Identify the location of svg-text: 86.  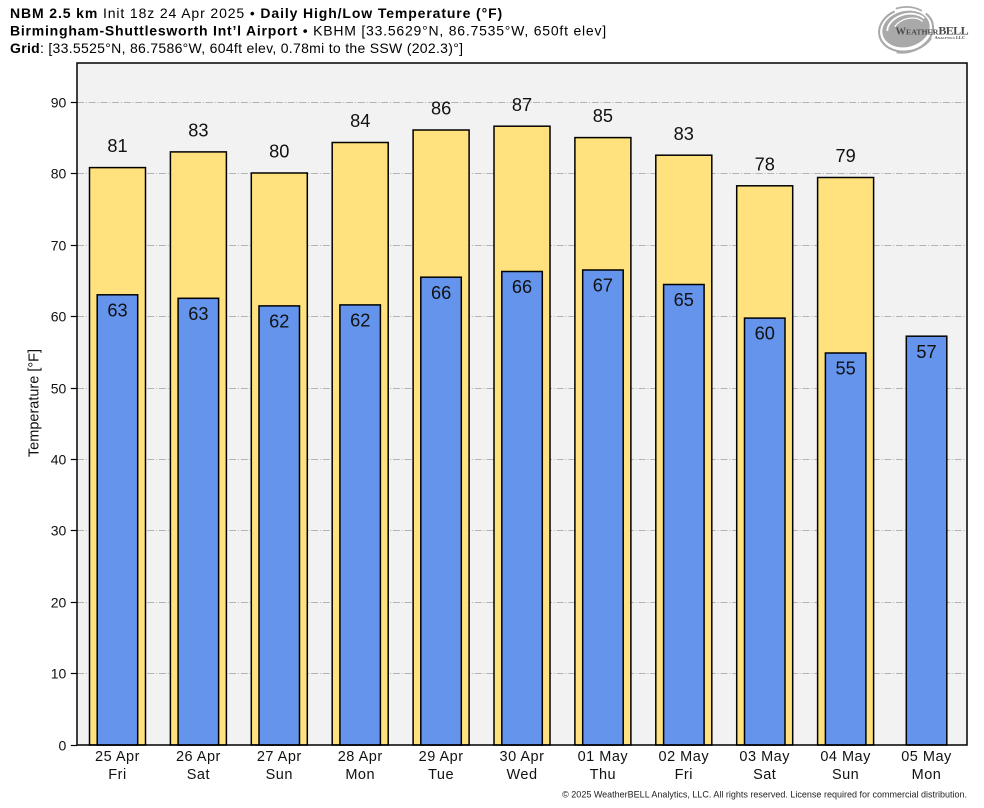
(441, 109).